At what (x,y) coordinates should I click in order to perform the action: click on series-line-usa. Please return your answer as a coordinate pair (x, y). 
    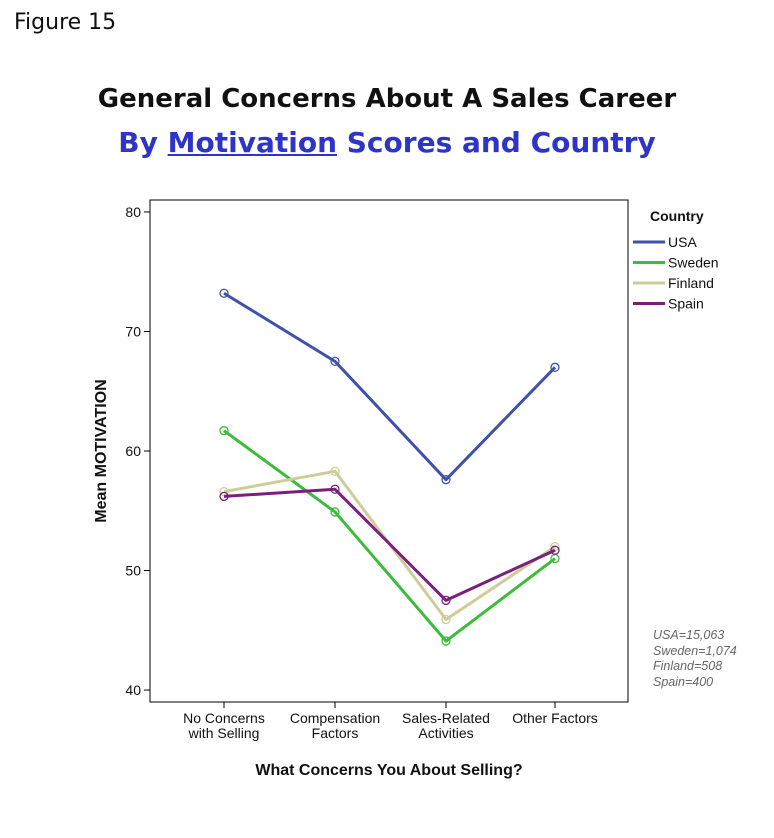
    Looking at the image, I should click on (390, 386).